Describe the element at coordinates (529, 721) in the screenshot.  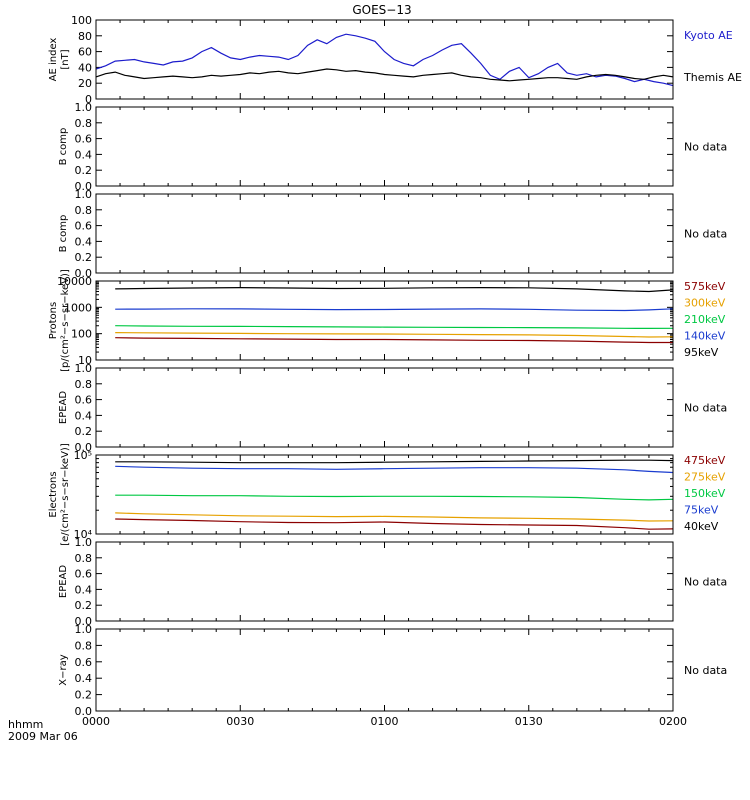
I see `xtick-label: 0130` at that location.